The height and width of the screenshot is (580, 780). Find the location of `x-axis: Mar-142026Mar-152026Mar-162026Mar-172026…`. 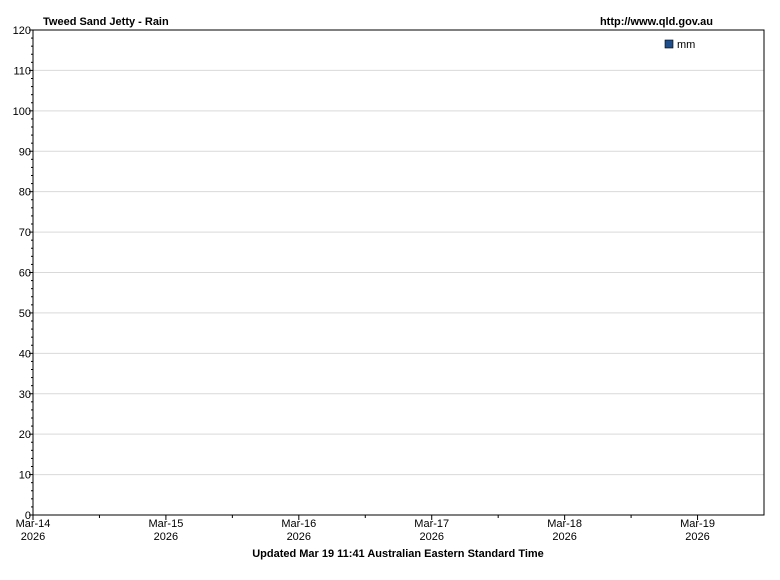

x-axis: Mar-142026Mar-152026Mar-162026Mar-172026… is located at coordinates (365, 529).